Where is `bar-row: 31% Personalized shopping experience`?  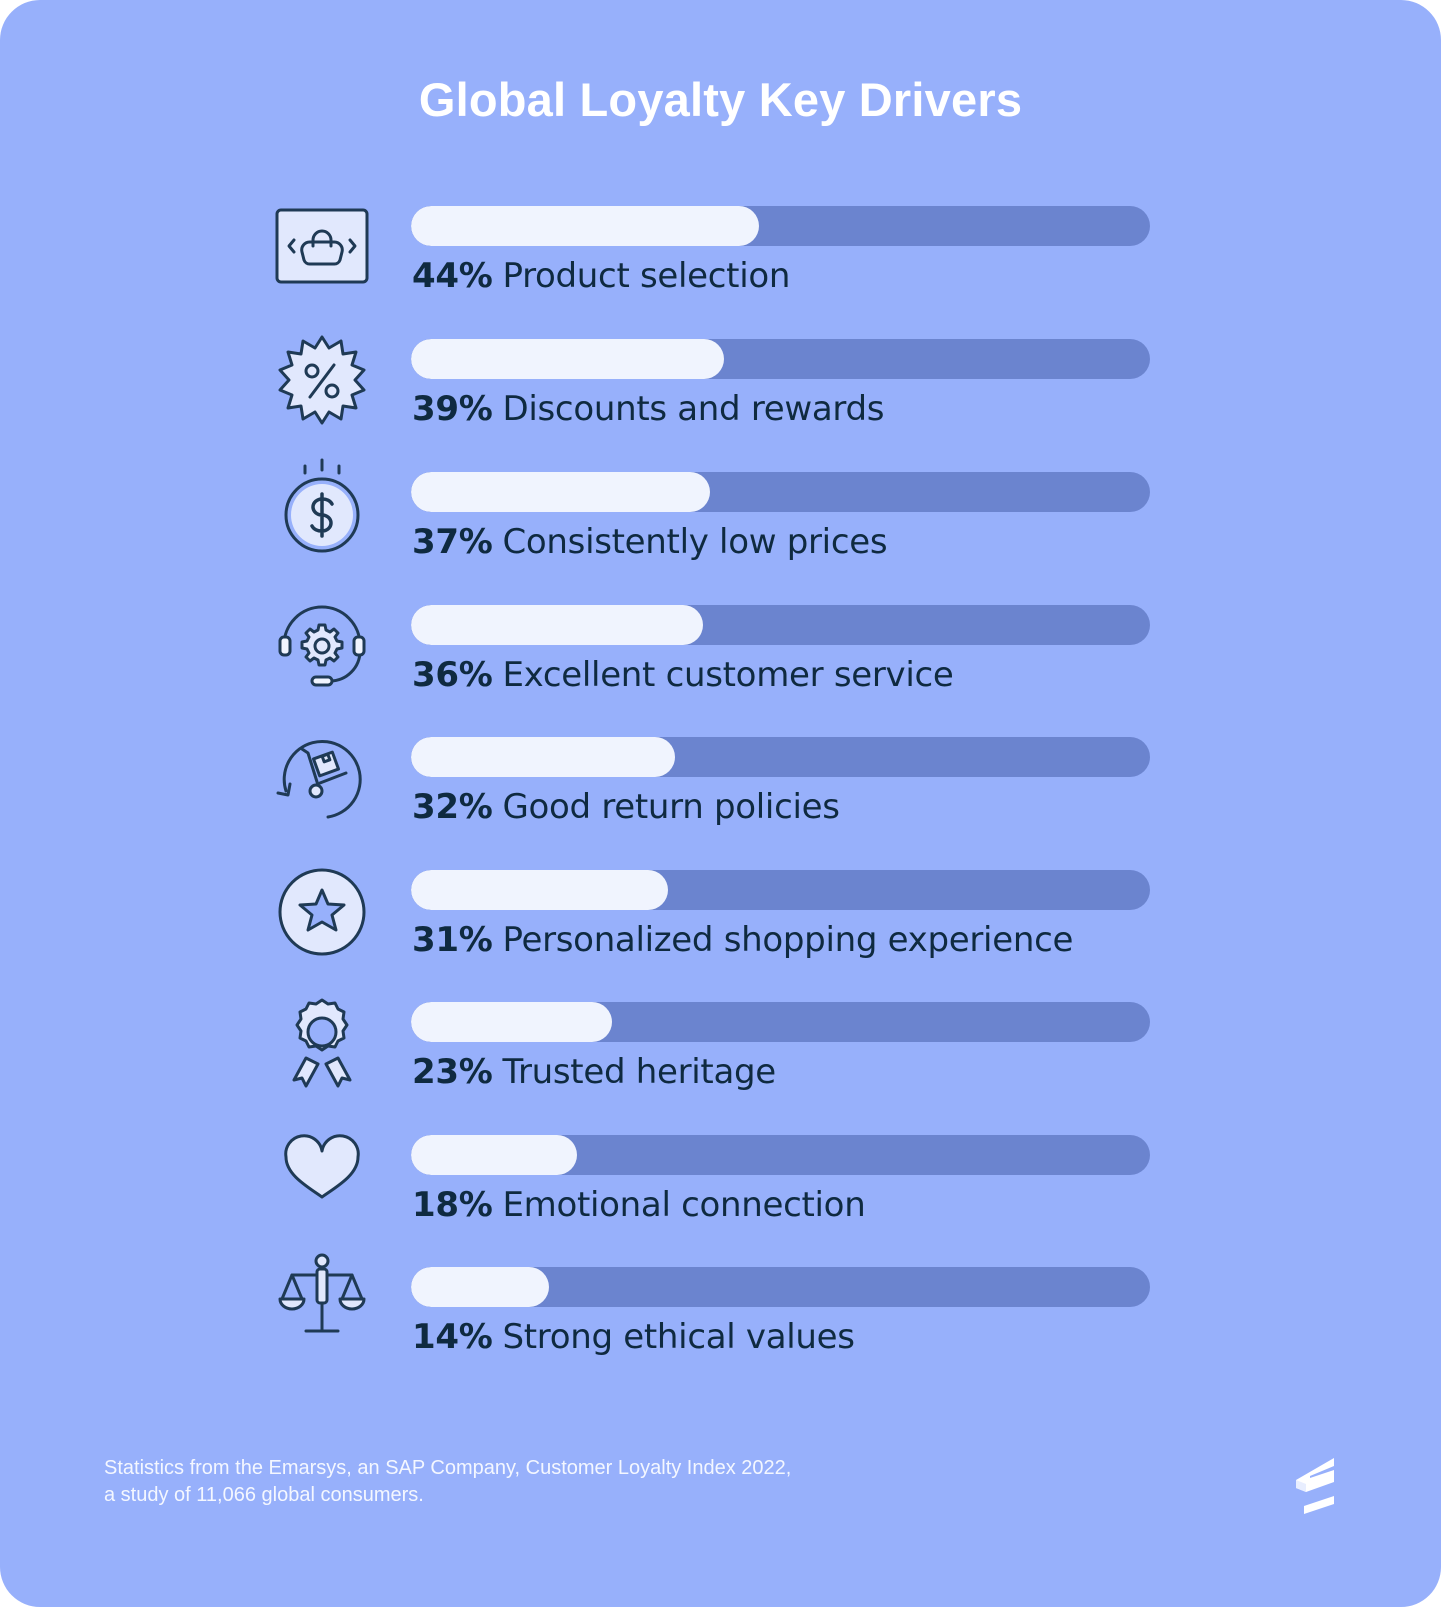
bar-row: 31% Personalized shopping experience is located at coordinates (720, 929).